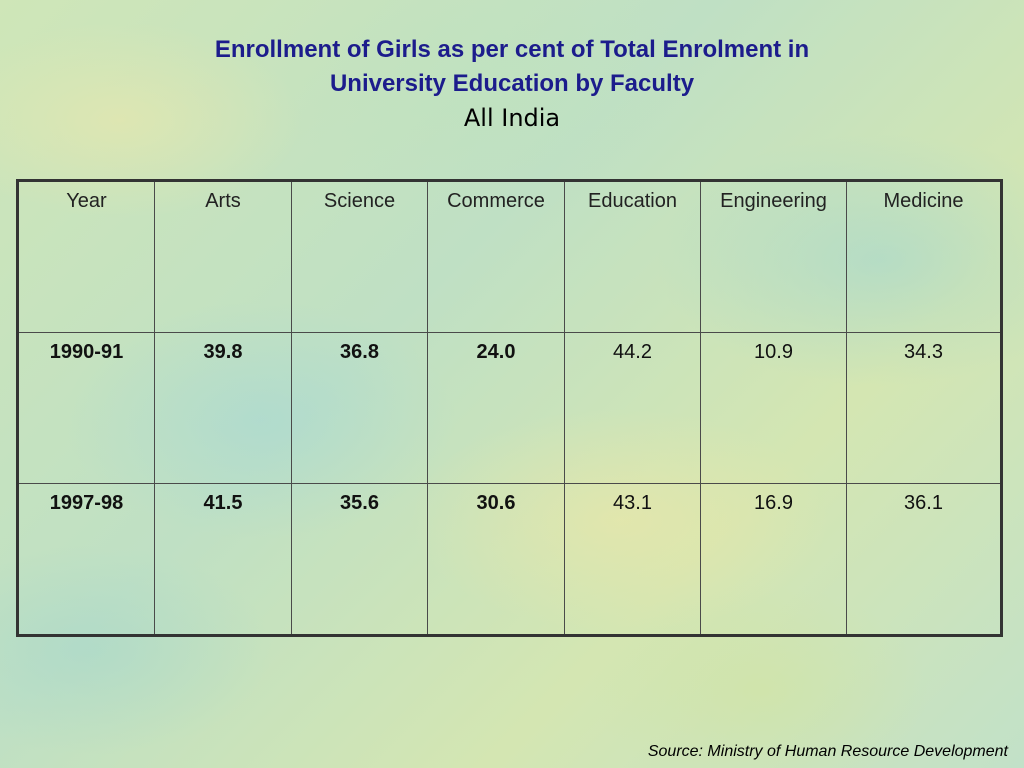 Image resolution: width=1024 pixels, height=768 pixels. What do you see at coordinates (359, 408) in the screenshot?
I see `cell-science: 36.8` at bounding box center [359, 408].